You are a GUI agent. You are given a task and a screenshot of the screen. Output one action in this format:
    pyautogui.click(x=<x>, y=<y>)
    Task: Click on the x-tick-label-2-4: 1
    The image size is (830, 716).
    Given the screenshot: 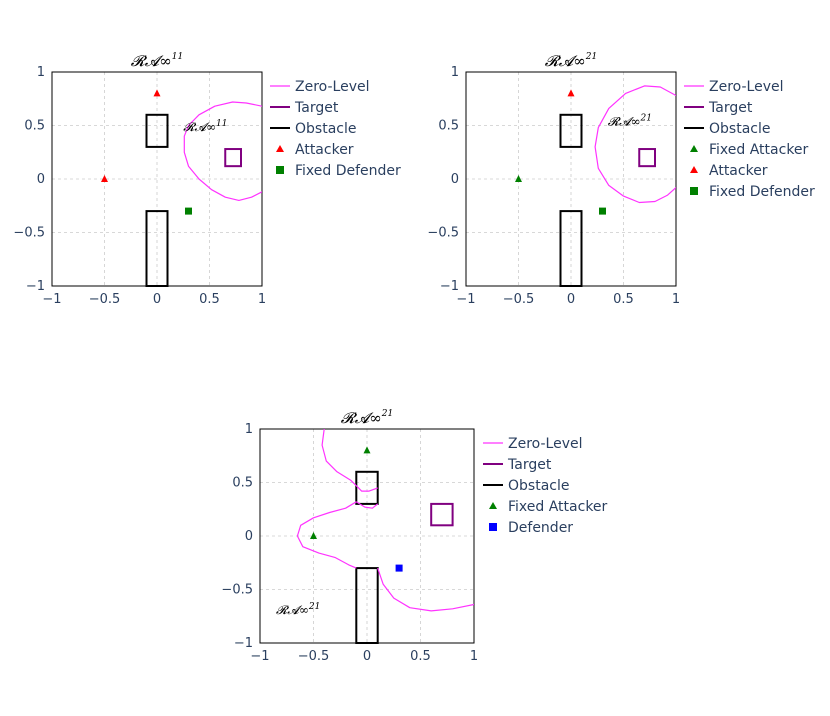 What is the action you would take?
    pyautogui.click(x=474, y=656)
    